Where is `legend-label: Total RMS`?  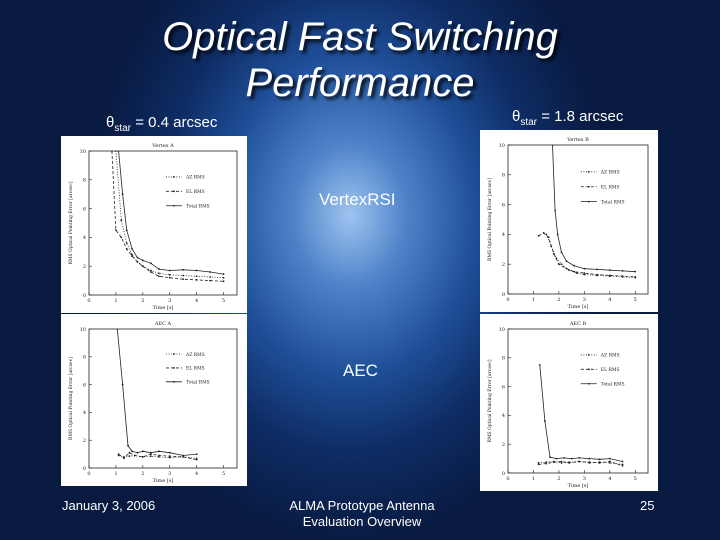 legend-label: Total RMS is located at coordinates (613, 202).